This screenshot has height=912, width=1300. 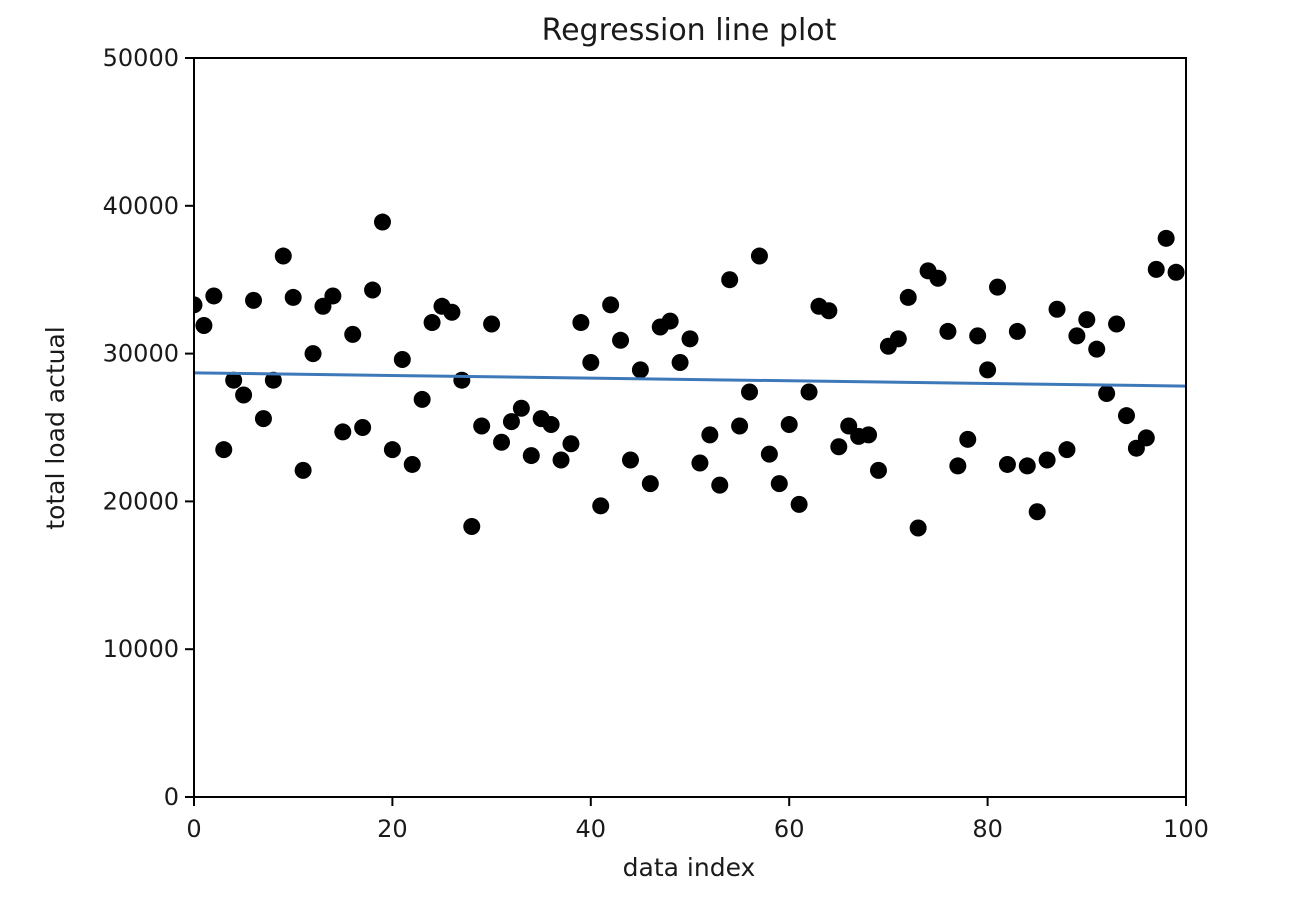 I want to click on x-tick-label: 100, so click(x=1186, y=829).